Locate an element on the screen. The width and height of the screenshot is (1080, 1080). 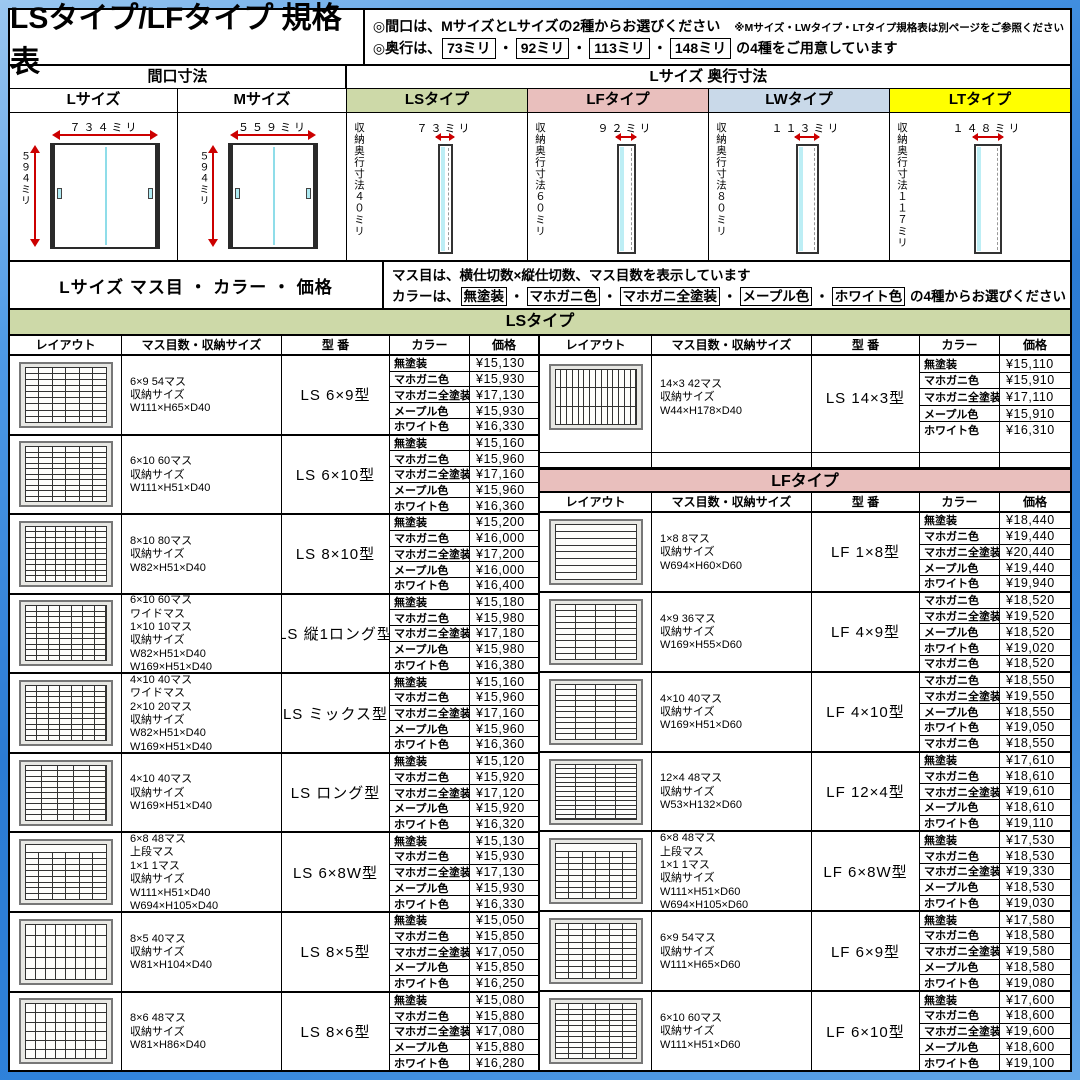
price-row: ホワイト色 ¥16,310 is located at coordinates (995, 429).